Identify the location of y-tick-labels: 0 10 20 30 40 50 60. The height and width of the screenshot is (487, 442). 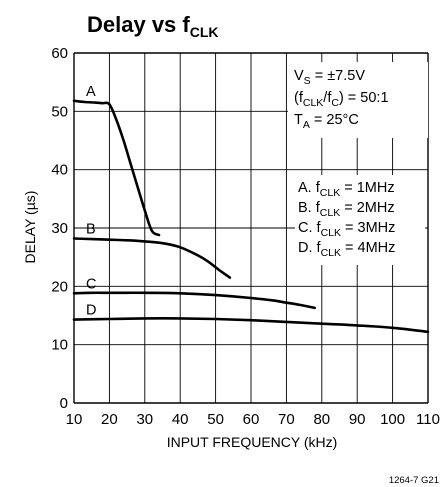
(59, 228).